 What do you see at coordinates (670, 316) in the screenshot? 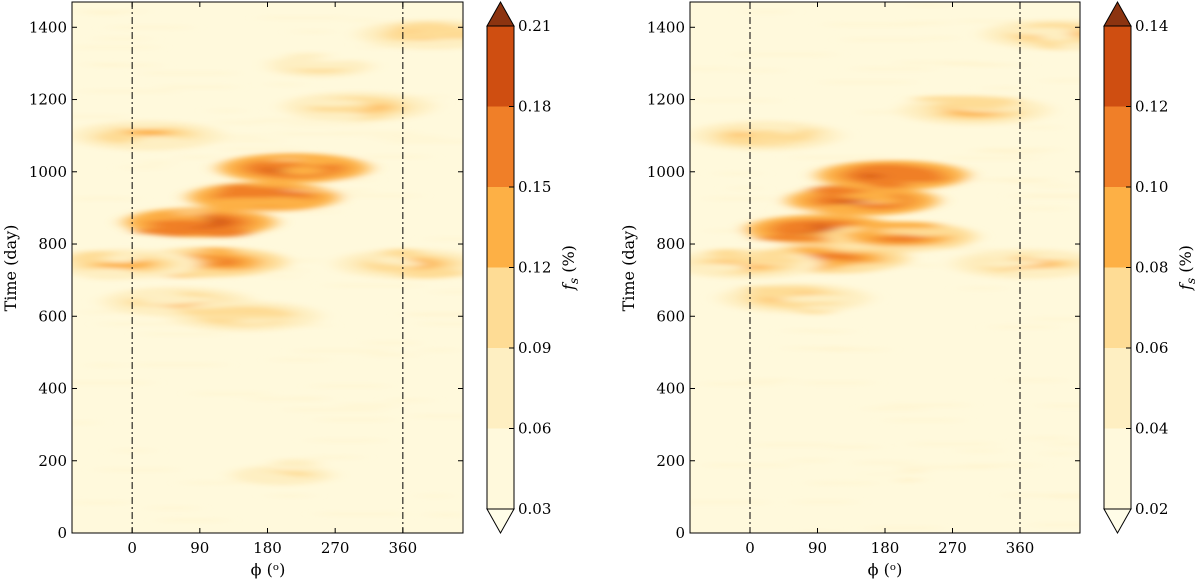
I see `y-tick-label: 600` at bounding box center [670, 316].